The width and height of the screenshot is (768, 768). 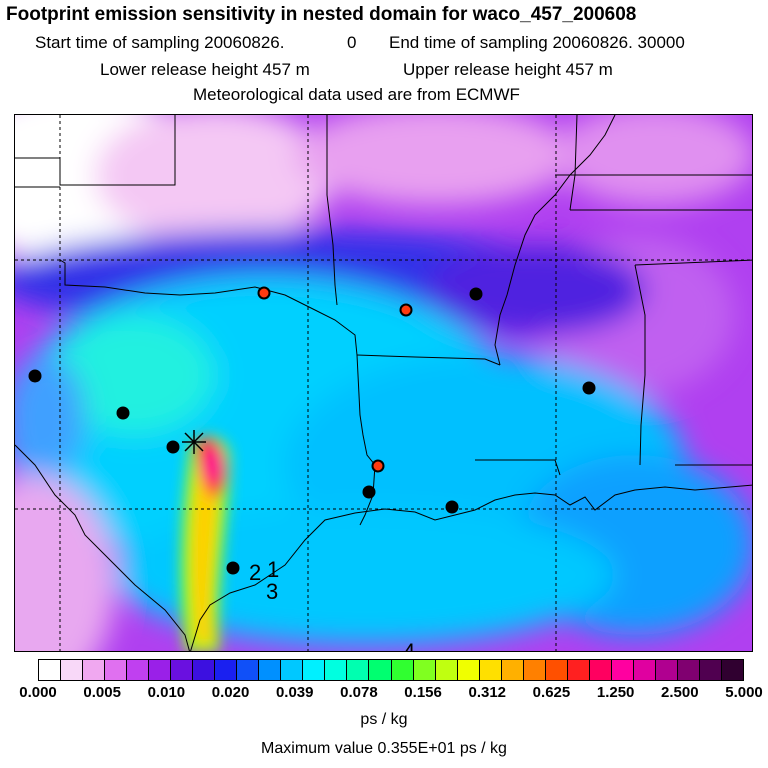 I want to click on upper-release-height: Upper release height 457 m, so click(x=508, y=69).